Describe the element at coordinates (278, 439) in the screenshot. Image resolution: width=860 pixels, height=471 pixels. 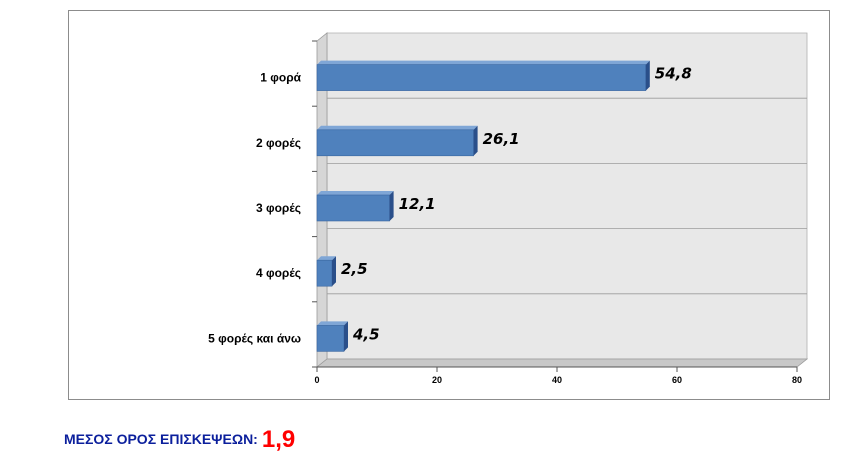
I see `average-visits-value: 1,9` at that location.